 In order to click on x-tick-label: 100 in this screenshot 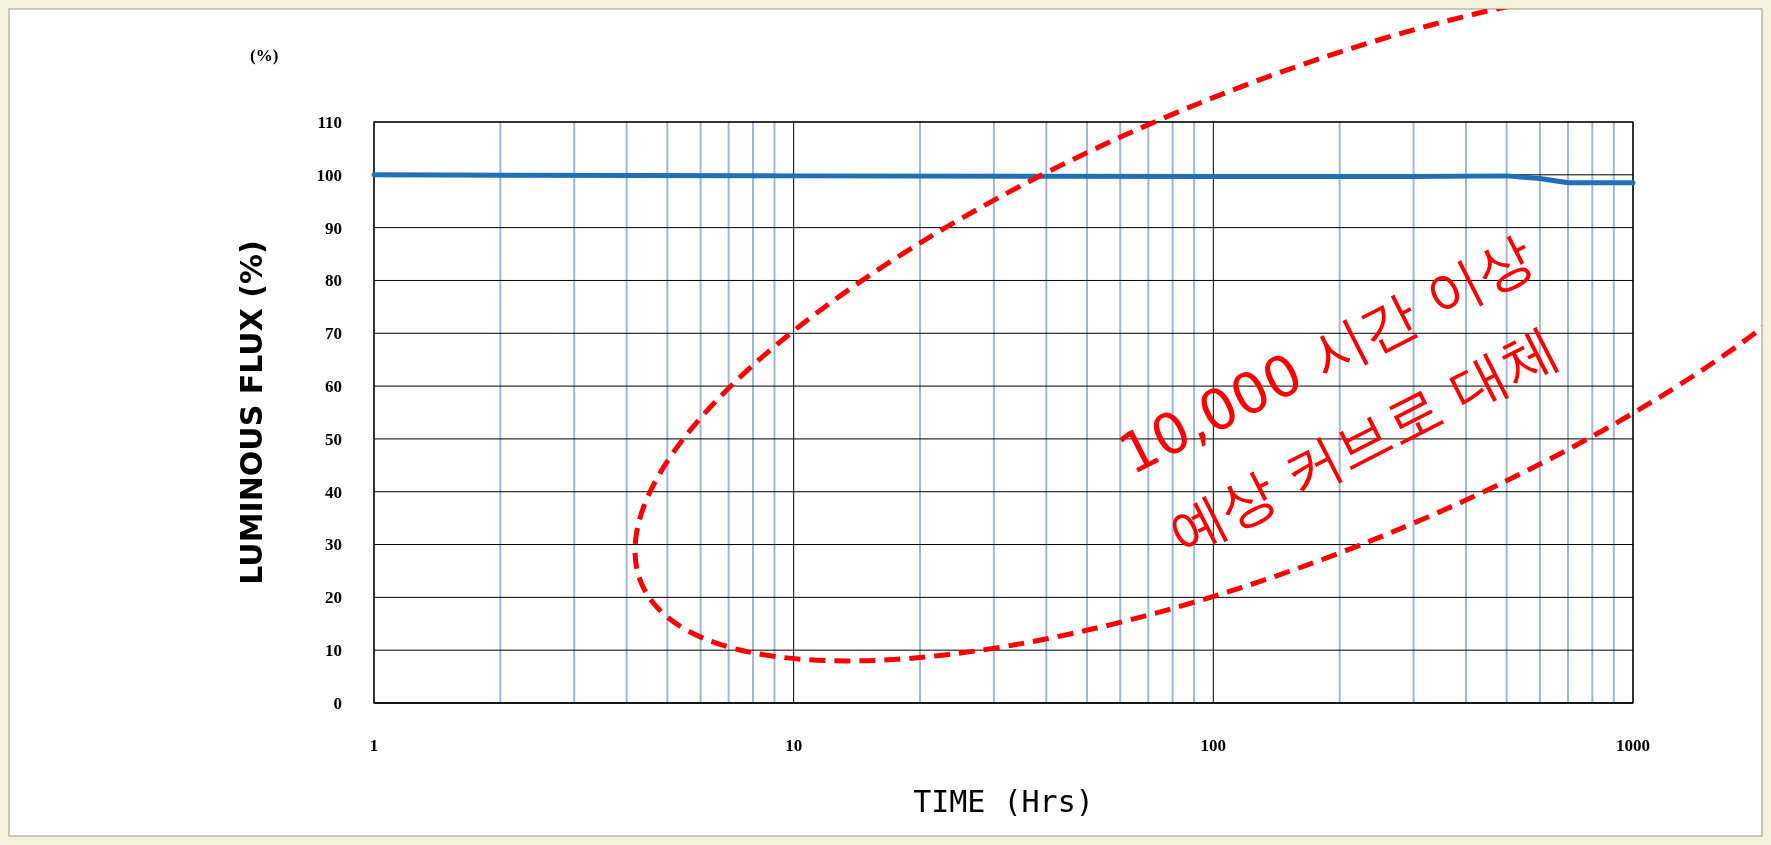, I will do `click(1213, 745)`.